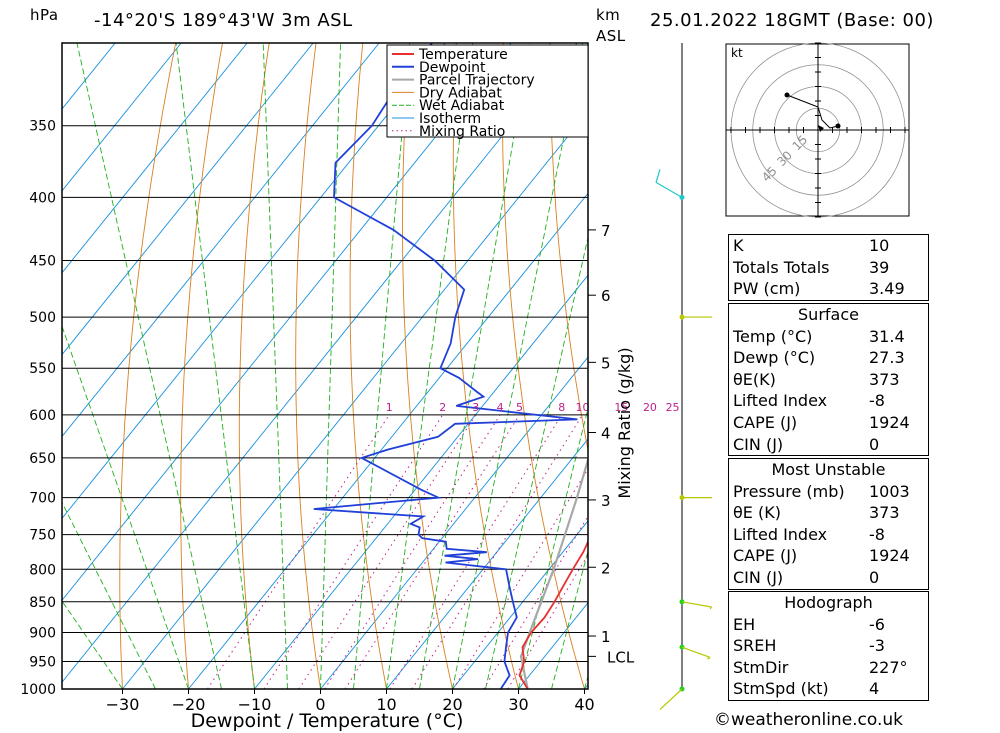 This screenshot has height=733, width=1000. I want to click on datetime-title: 25.01.2022 18GMT (Base: 00), so click(792, 20).